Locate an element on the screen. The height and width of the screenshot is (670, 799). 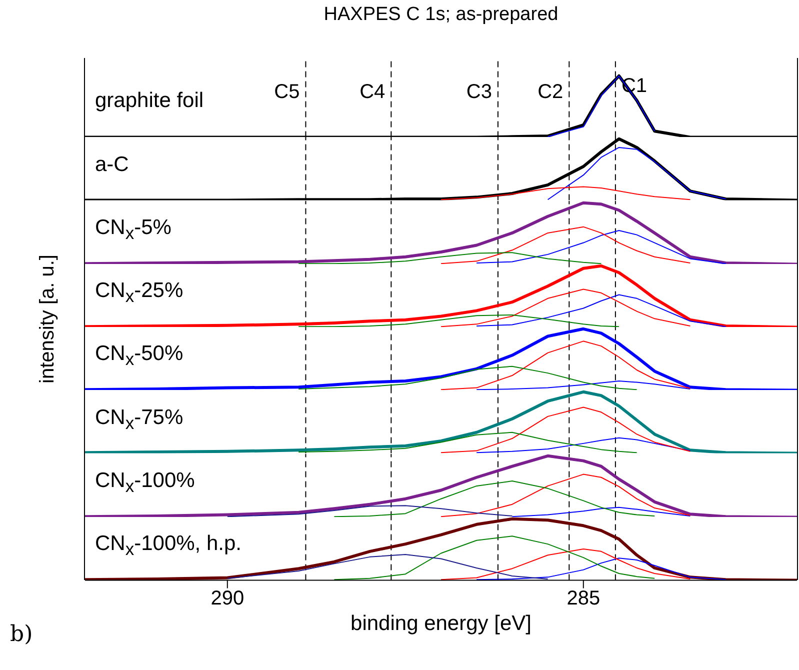
y-axis-title: intensity [a. u.] is located at coordinates (48, 319).